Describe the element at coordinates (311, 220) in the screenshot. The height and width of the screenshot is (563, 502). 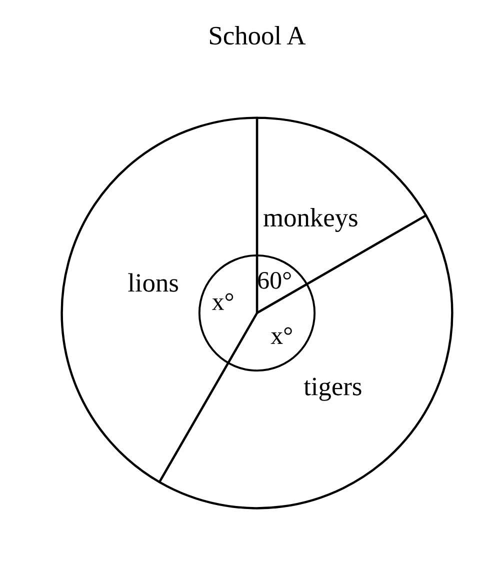
I see `slice-label: monkeys` at that location.